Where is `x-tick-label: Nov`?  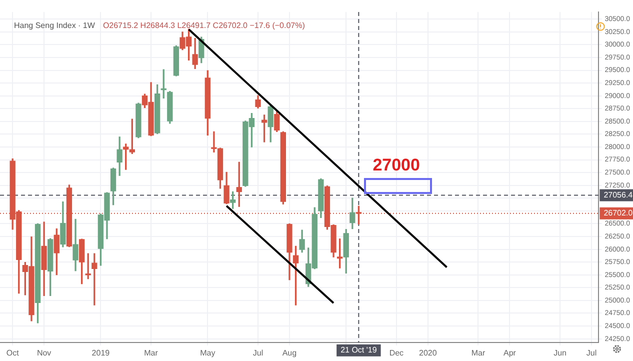
x-tick-label: Nov is located at coordinates (44, 353).